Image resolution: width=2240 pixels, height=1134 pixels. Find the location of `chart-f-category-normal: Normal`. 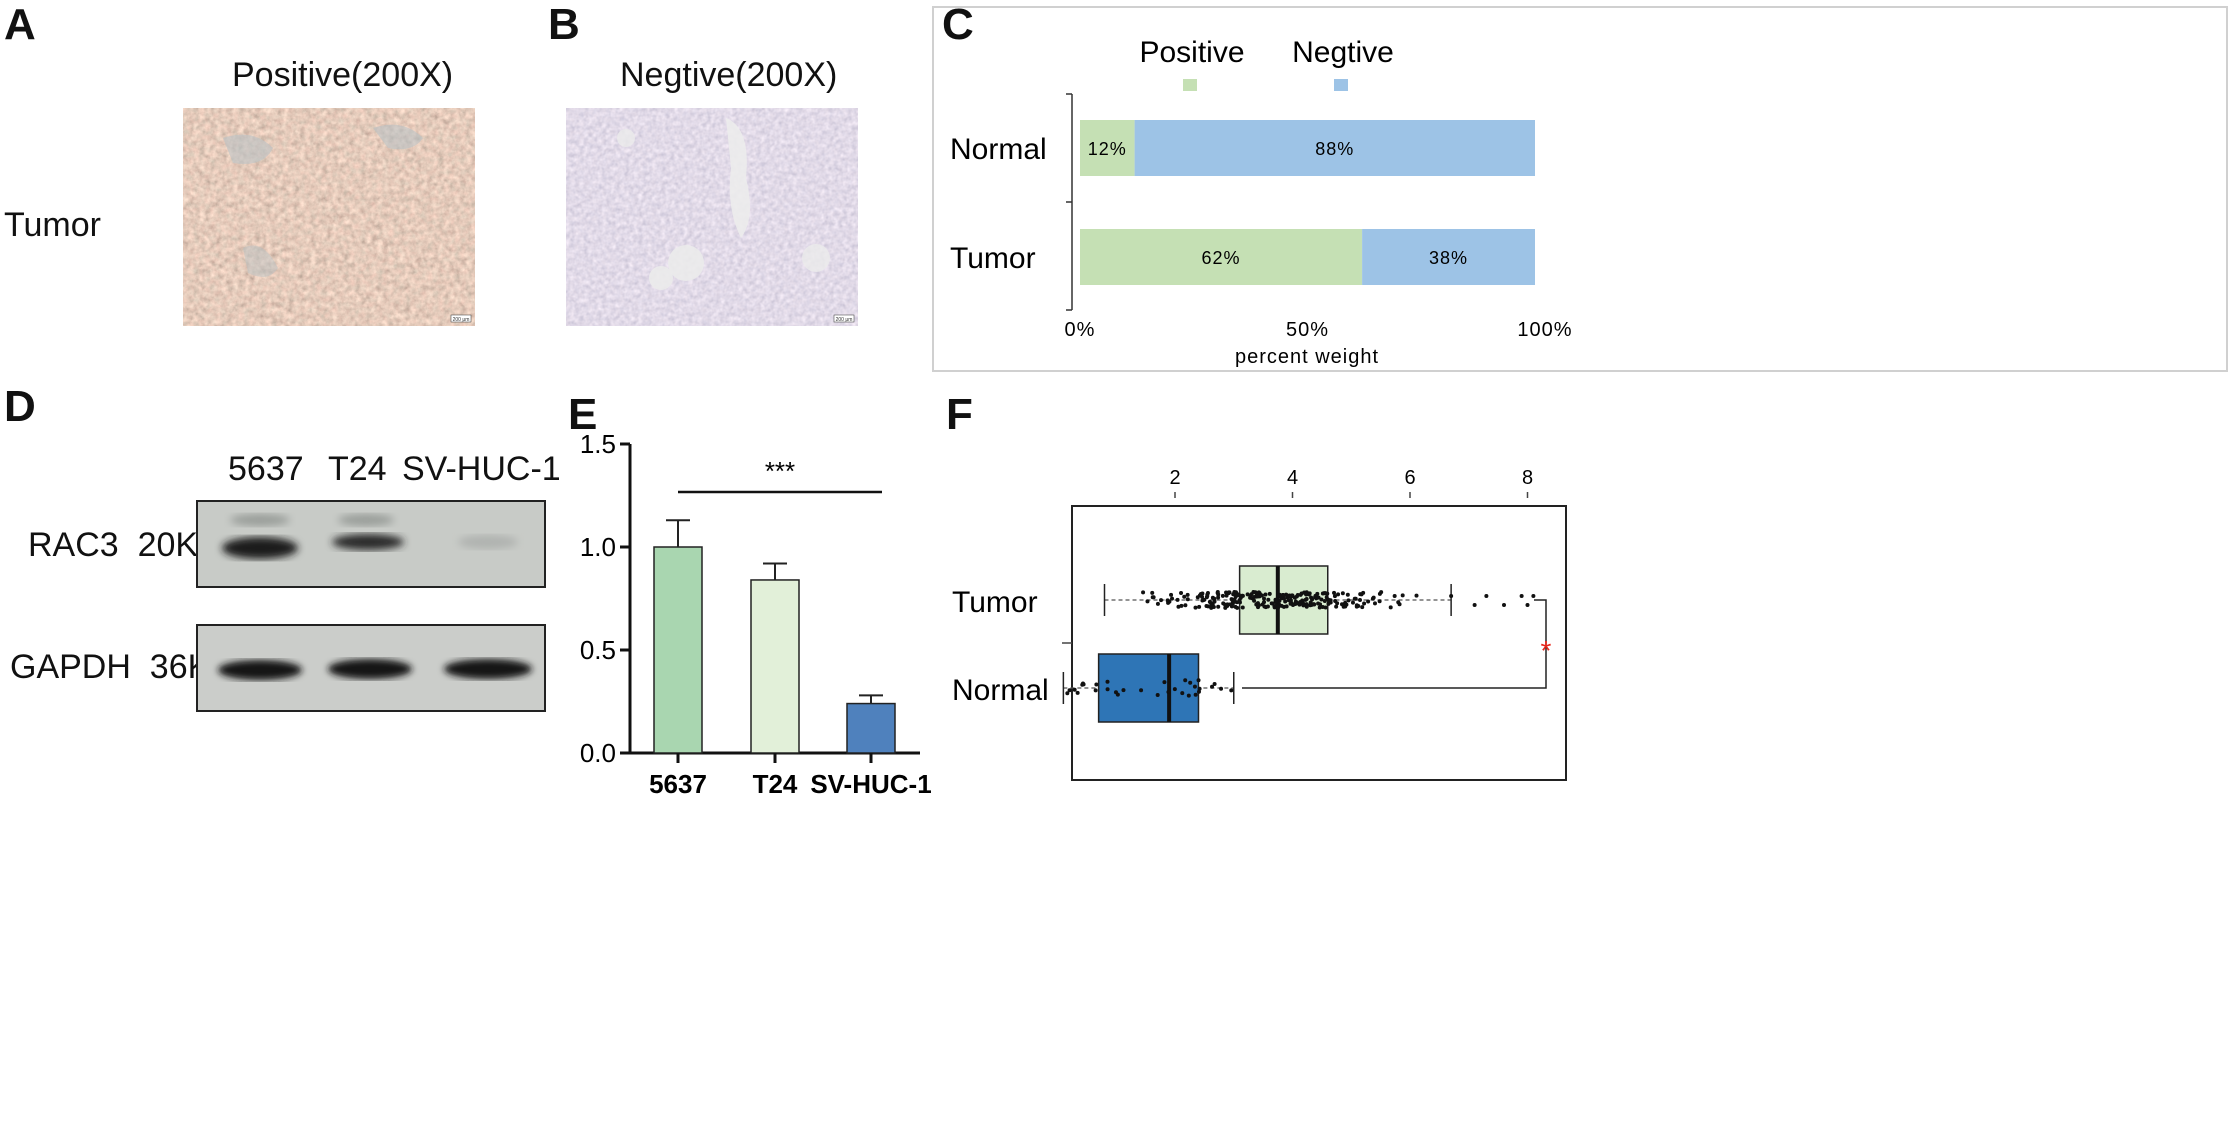

chart-f-category-normal: Normal is located at coordinates (1000, 690).